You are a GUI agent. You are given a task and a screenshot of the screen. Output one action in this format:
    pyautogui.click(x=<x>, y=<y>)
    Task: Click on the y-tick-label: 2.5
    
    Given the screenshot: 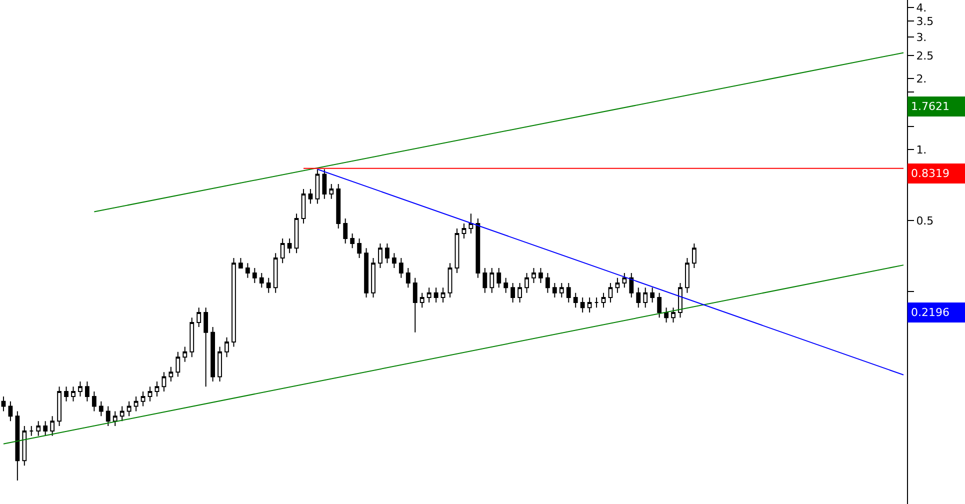 What is the action you would take?
    pyautogui.click(x=925, y=55)
    